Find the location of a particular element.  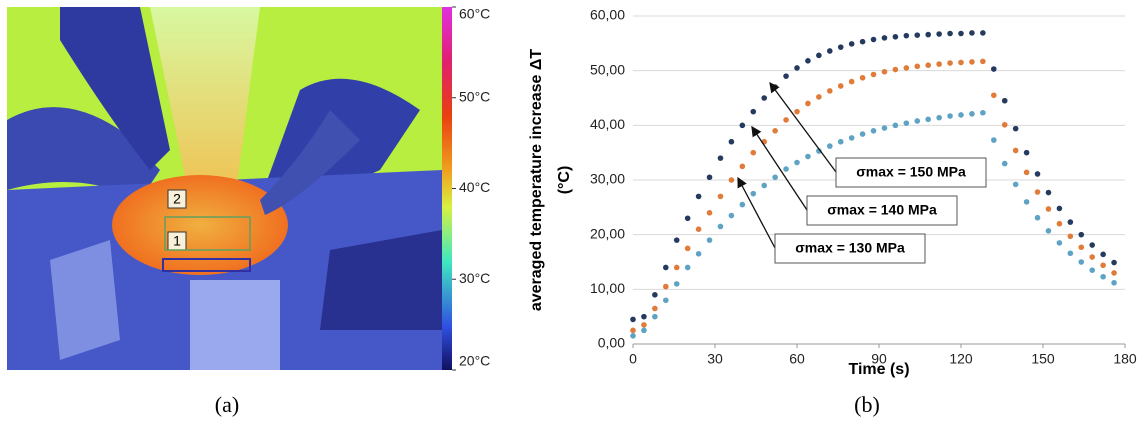

y-tick-label: 20,00 is located at coordinates (607, 233).